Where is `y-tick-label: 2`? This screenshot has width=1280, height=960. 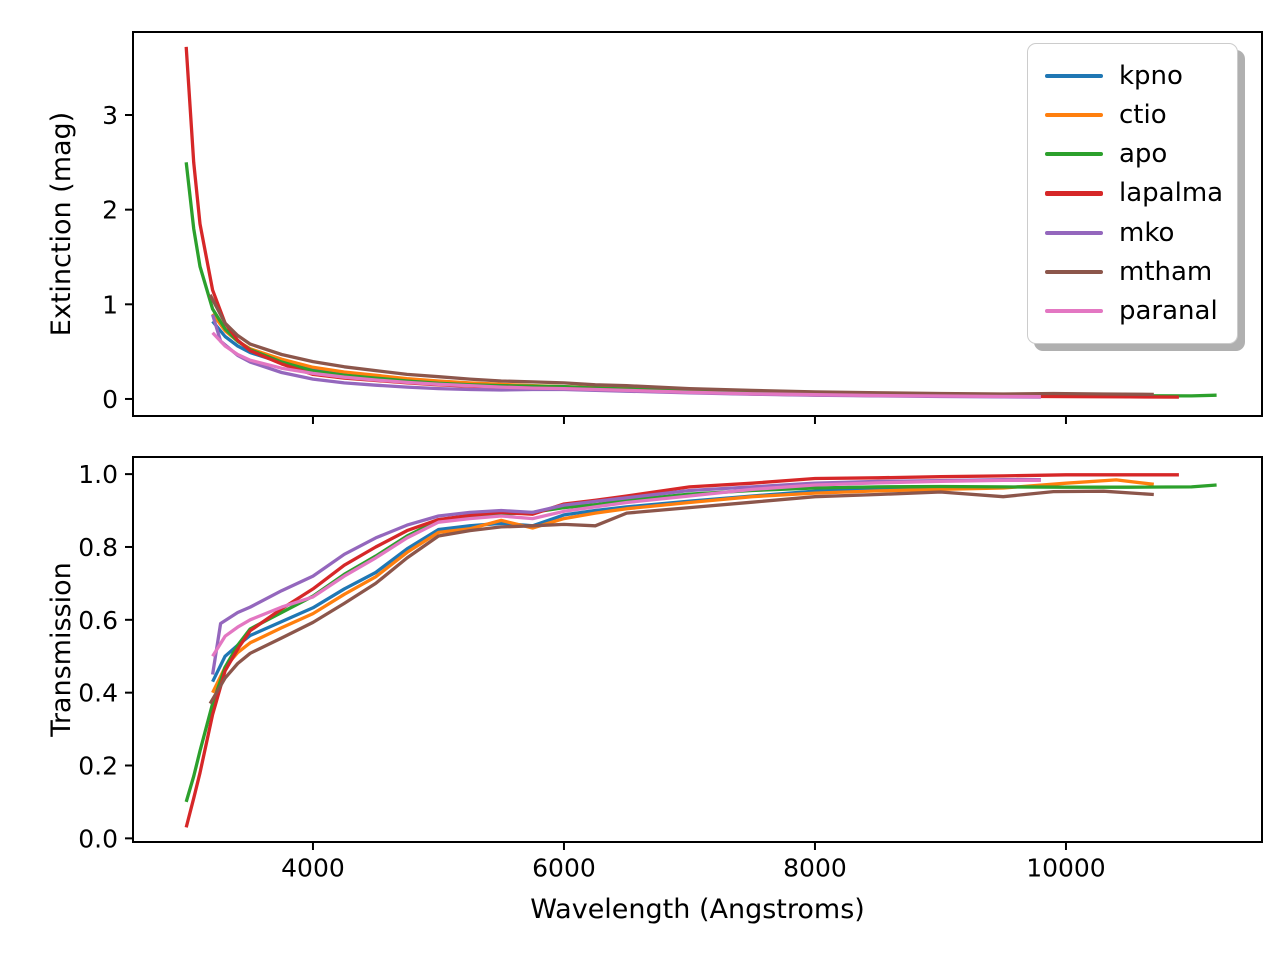
y-tick-label: 2 is located at coordinates (110, 210).